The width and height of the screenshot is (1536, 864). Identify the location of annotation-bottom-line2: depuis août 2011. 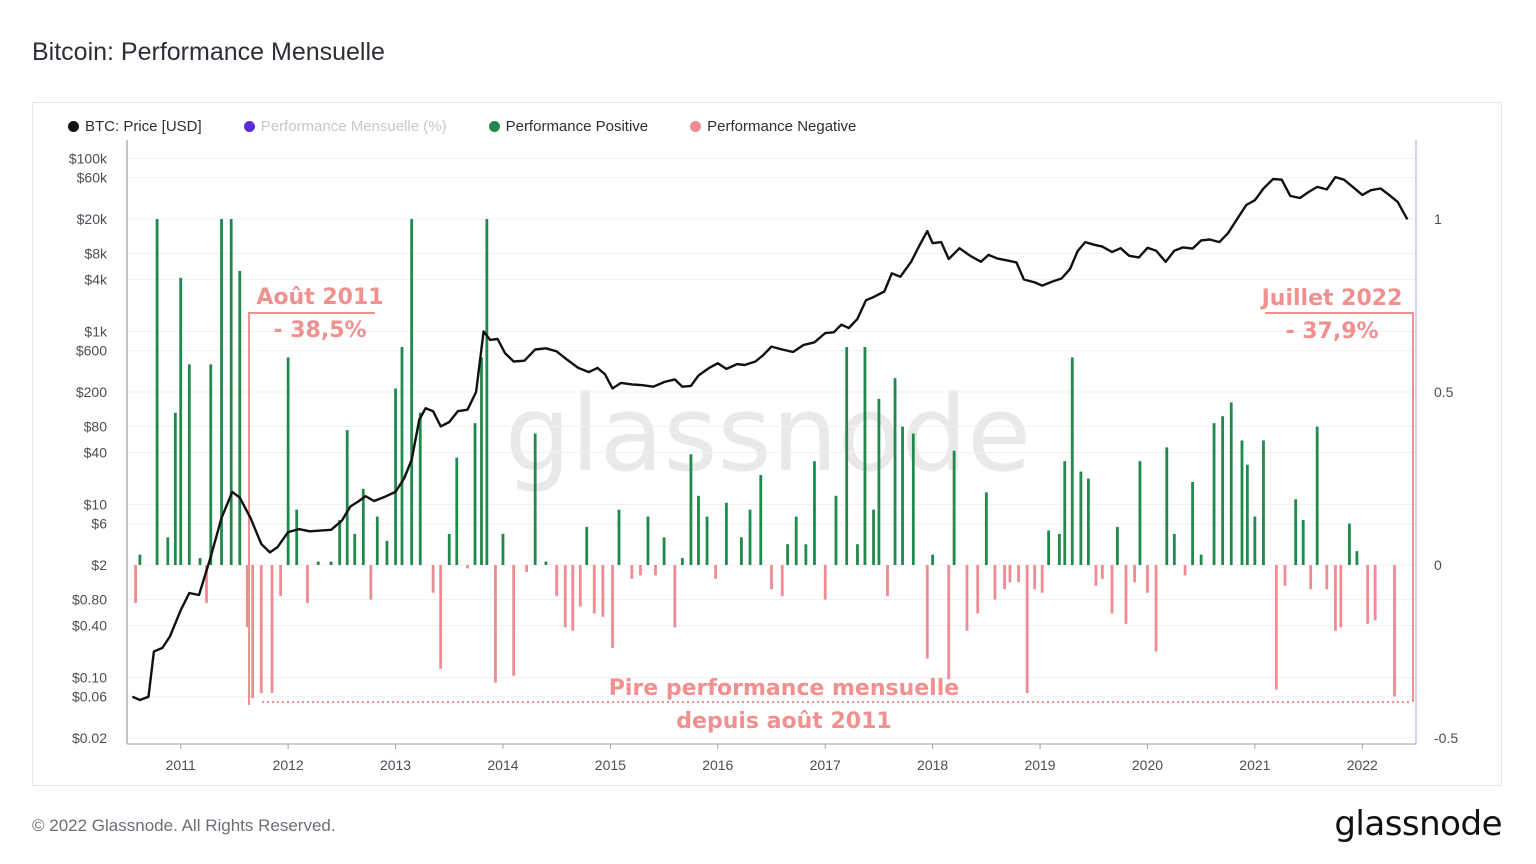
(783, 721).